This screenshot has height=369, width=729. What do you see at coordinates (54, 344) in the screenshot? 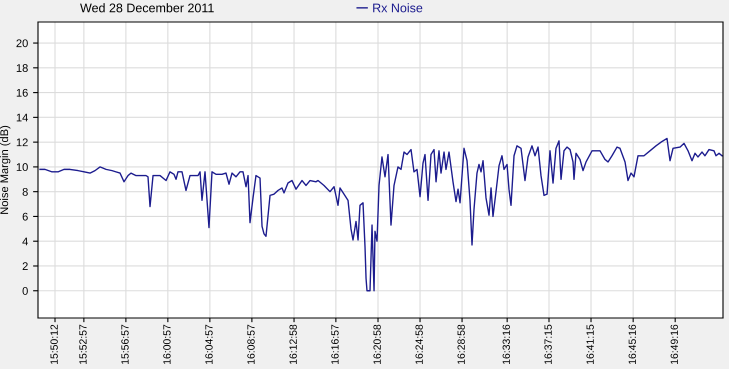
I see `x-tick-label: 15:50:12` at bounding box center [54, 344].